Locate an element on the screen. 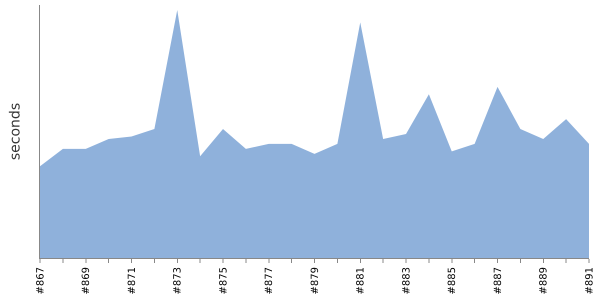 This screenshot has height=300, width=600. x-tick-label: #885 is located at coordinates (452, 280).